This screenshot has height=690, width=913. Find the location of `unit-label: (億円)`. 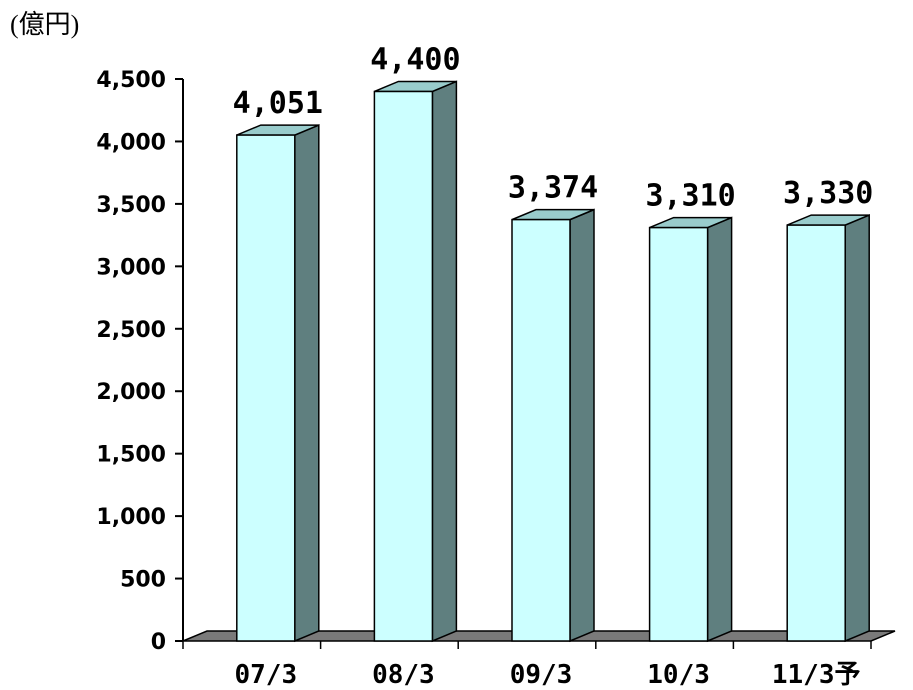

unit-label: (億円) is located at coordinates (44, 24).